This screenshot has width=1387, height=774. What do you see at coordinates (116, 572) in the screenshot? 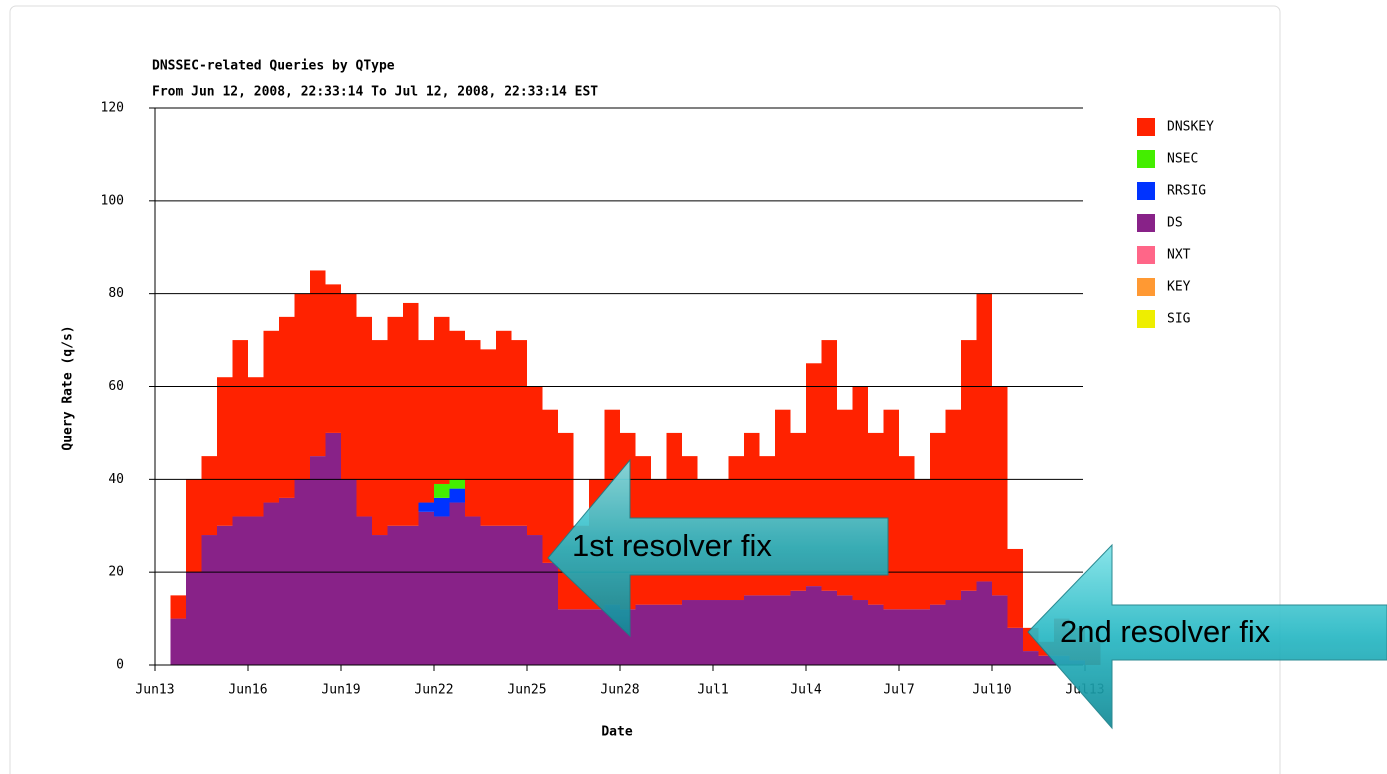
I see `y-tick-label: 20` at bounding box center [116, 572].